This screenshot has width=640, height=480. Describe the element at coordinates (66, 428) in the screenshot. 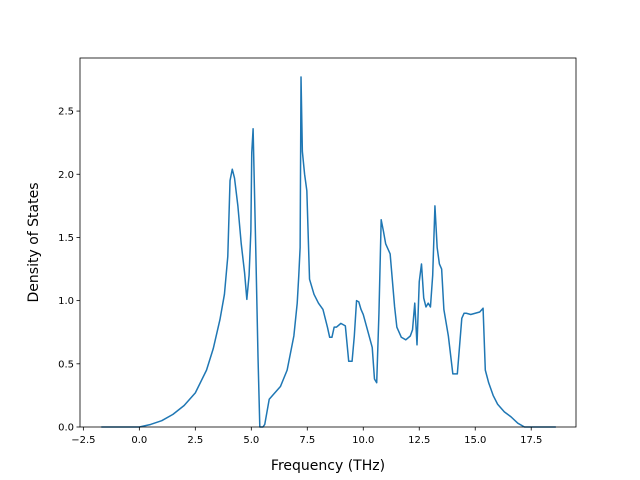

I see `y-tick-label: 0.0` at that location.